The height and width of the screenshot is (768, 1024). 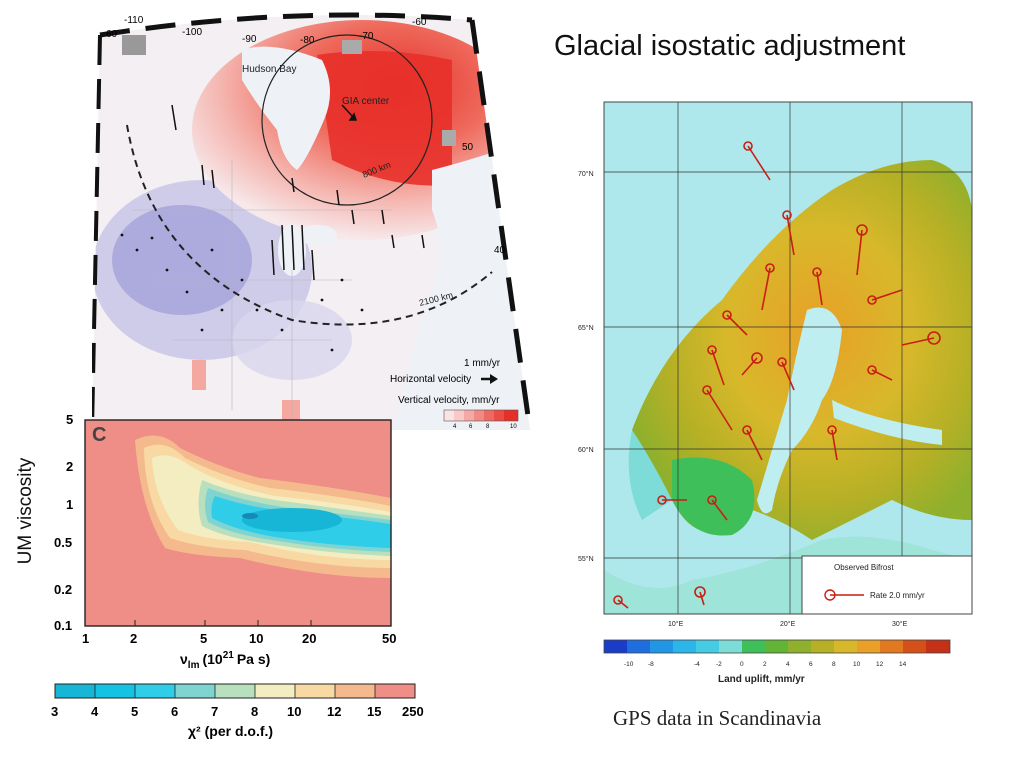 What do you see at coordinates (455, 427) in the screenshot?
I see `vv-tick-4: 4` at bounding box center [455, 427].